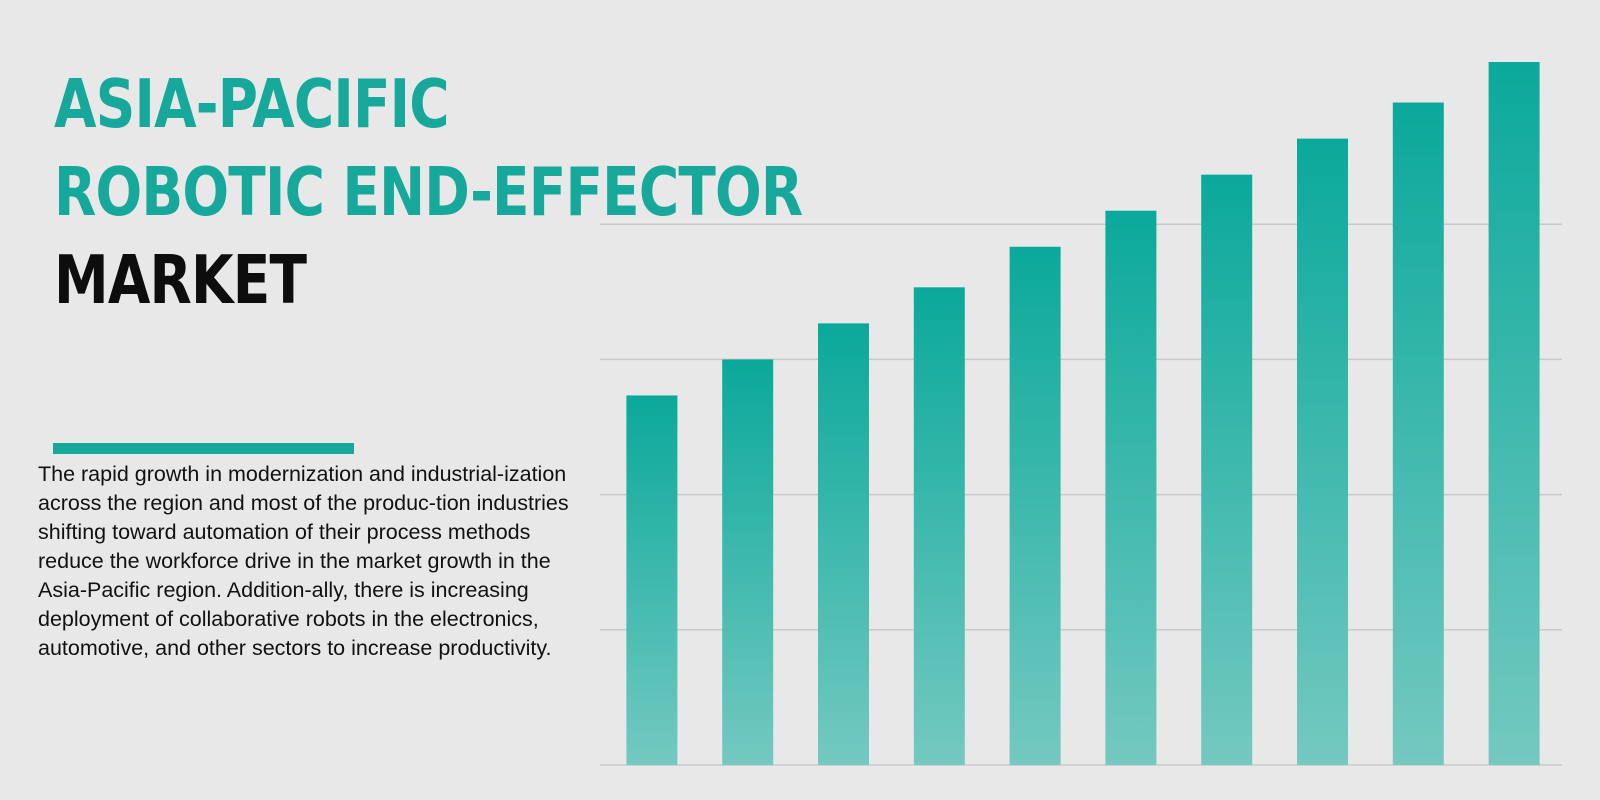  I want to click on title-line-2: ROBOTIC END-EFFECTOR, so click(428, 192).